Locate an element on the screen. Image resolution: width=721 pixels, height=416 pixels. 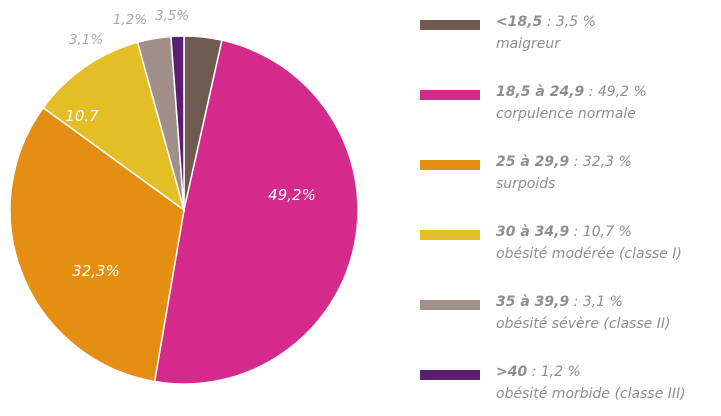
legend-value: : 1,2 % is located at coordinates (554, 372).